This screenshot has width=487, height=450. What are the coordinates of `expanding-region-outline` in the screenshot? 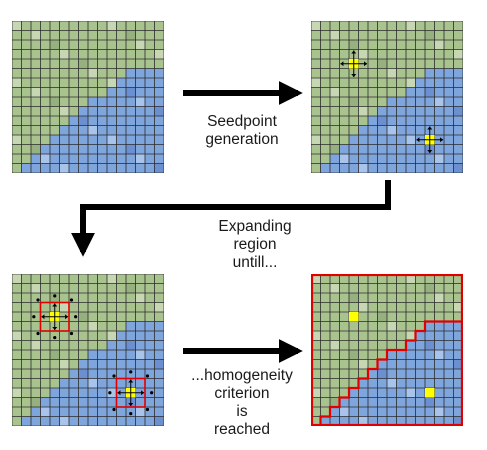 It's located at (130, 392).